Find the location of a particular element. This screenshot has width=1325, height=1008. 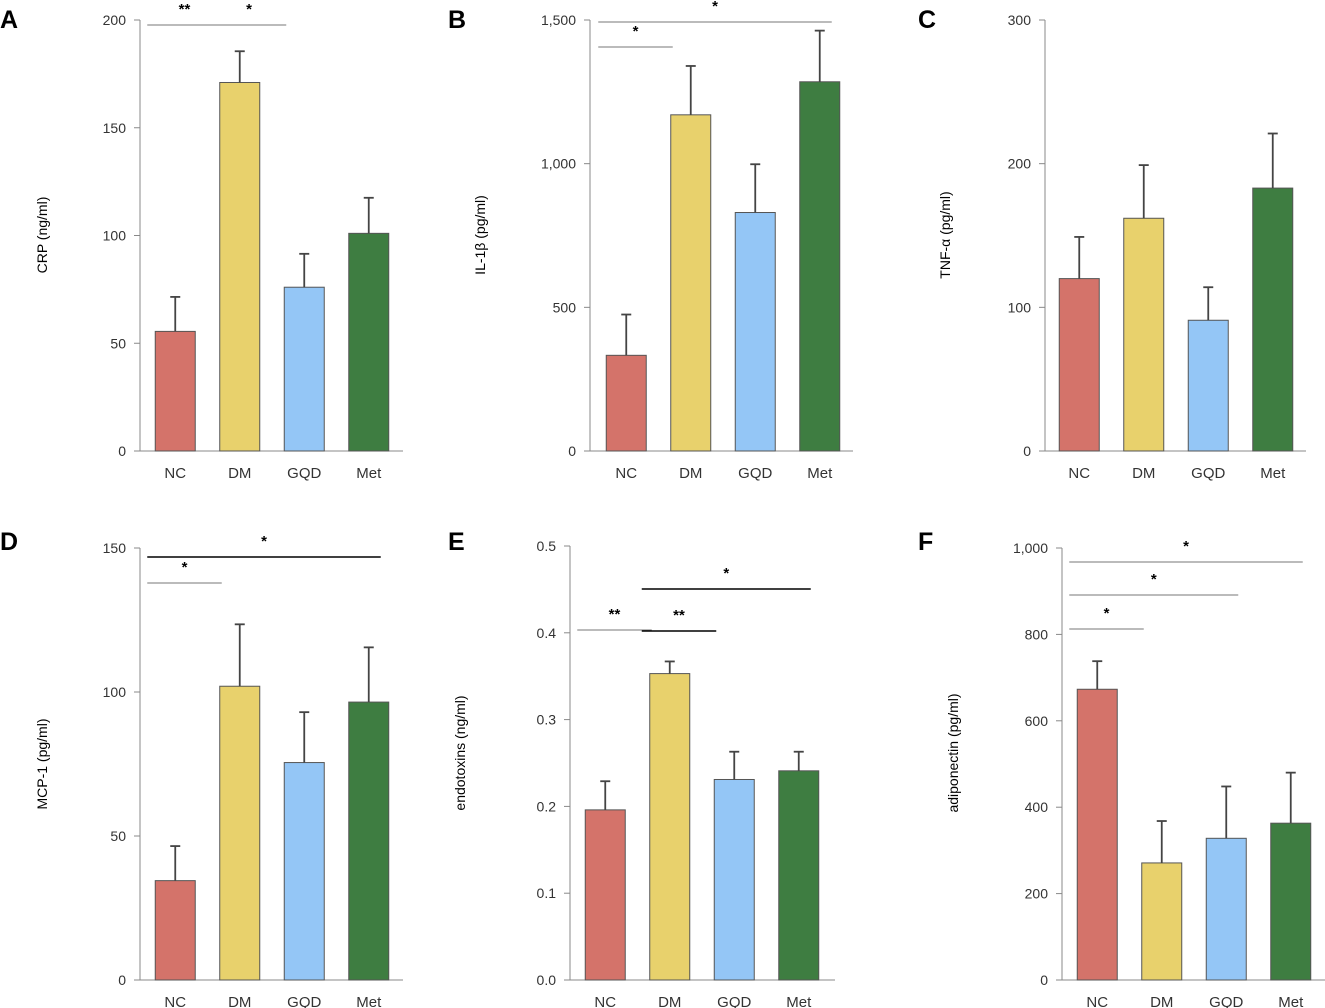

y-tick-label: 500 is located at coordinates (565, 307).